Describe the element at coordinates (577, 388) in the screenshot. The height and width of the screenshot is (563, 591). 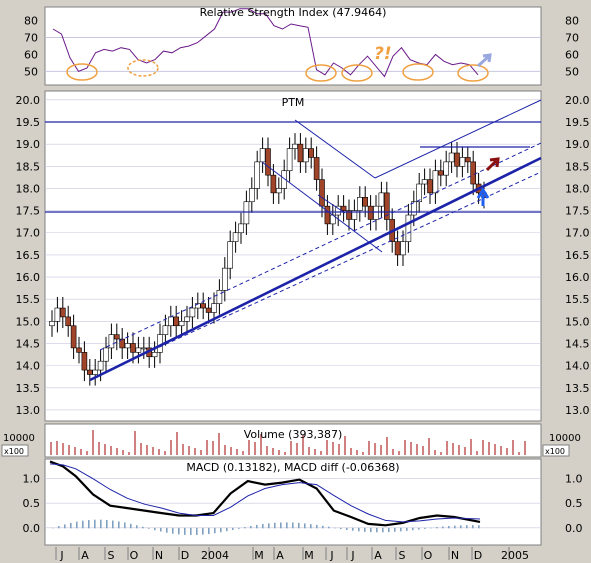
I see `price-ytick-right: 13.5` at that location.